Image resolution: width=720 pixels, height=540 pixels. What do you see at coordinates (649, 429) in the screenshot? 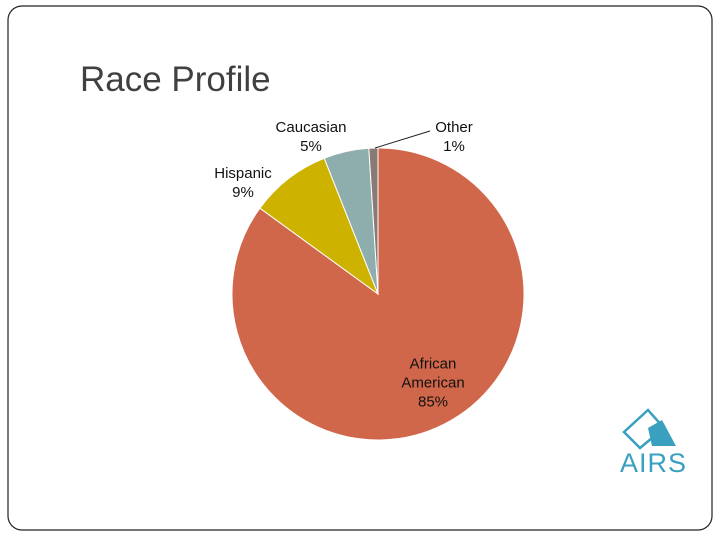
I see `logo-mark` at bounding box center [649, 429].